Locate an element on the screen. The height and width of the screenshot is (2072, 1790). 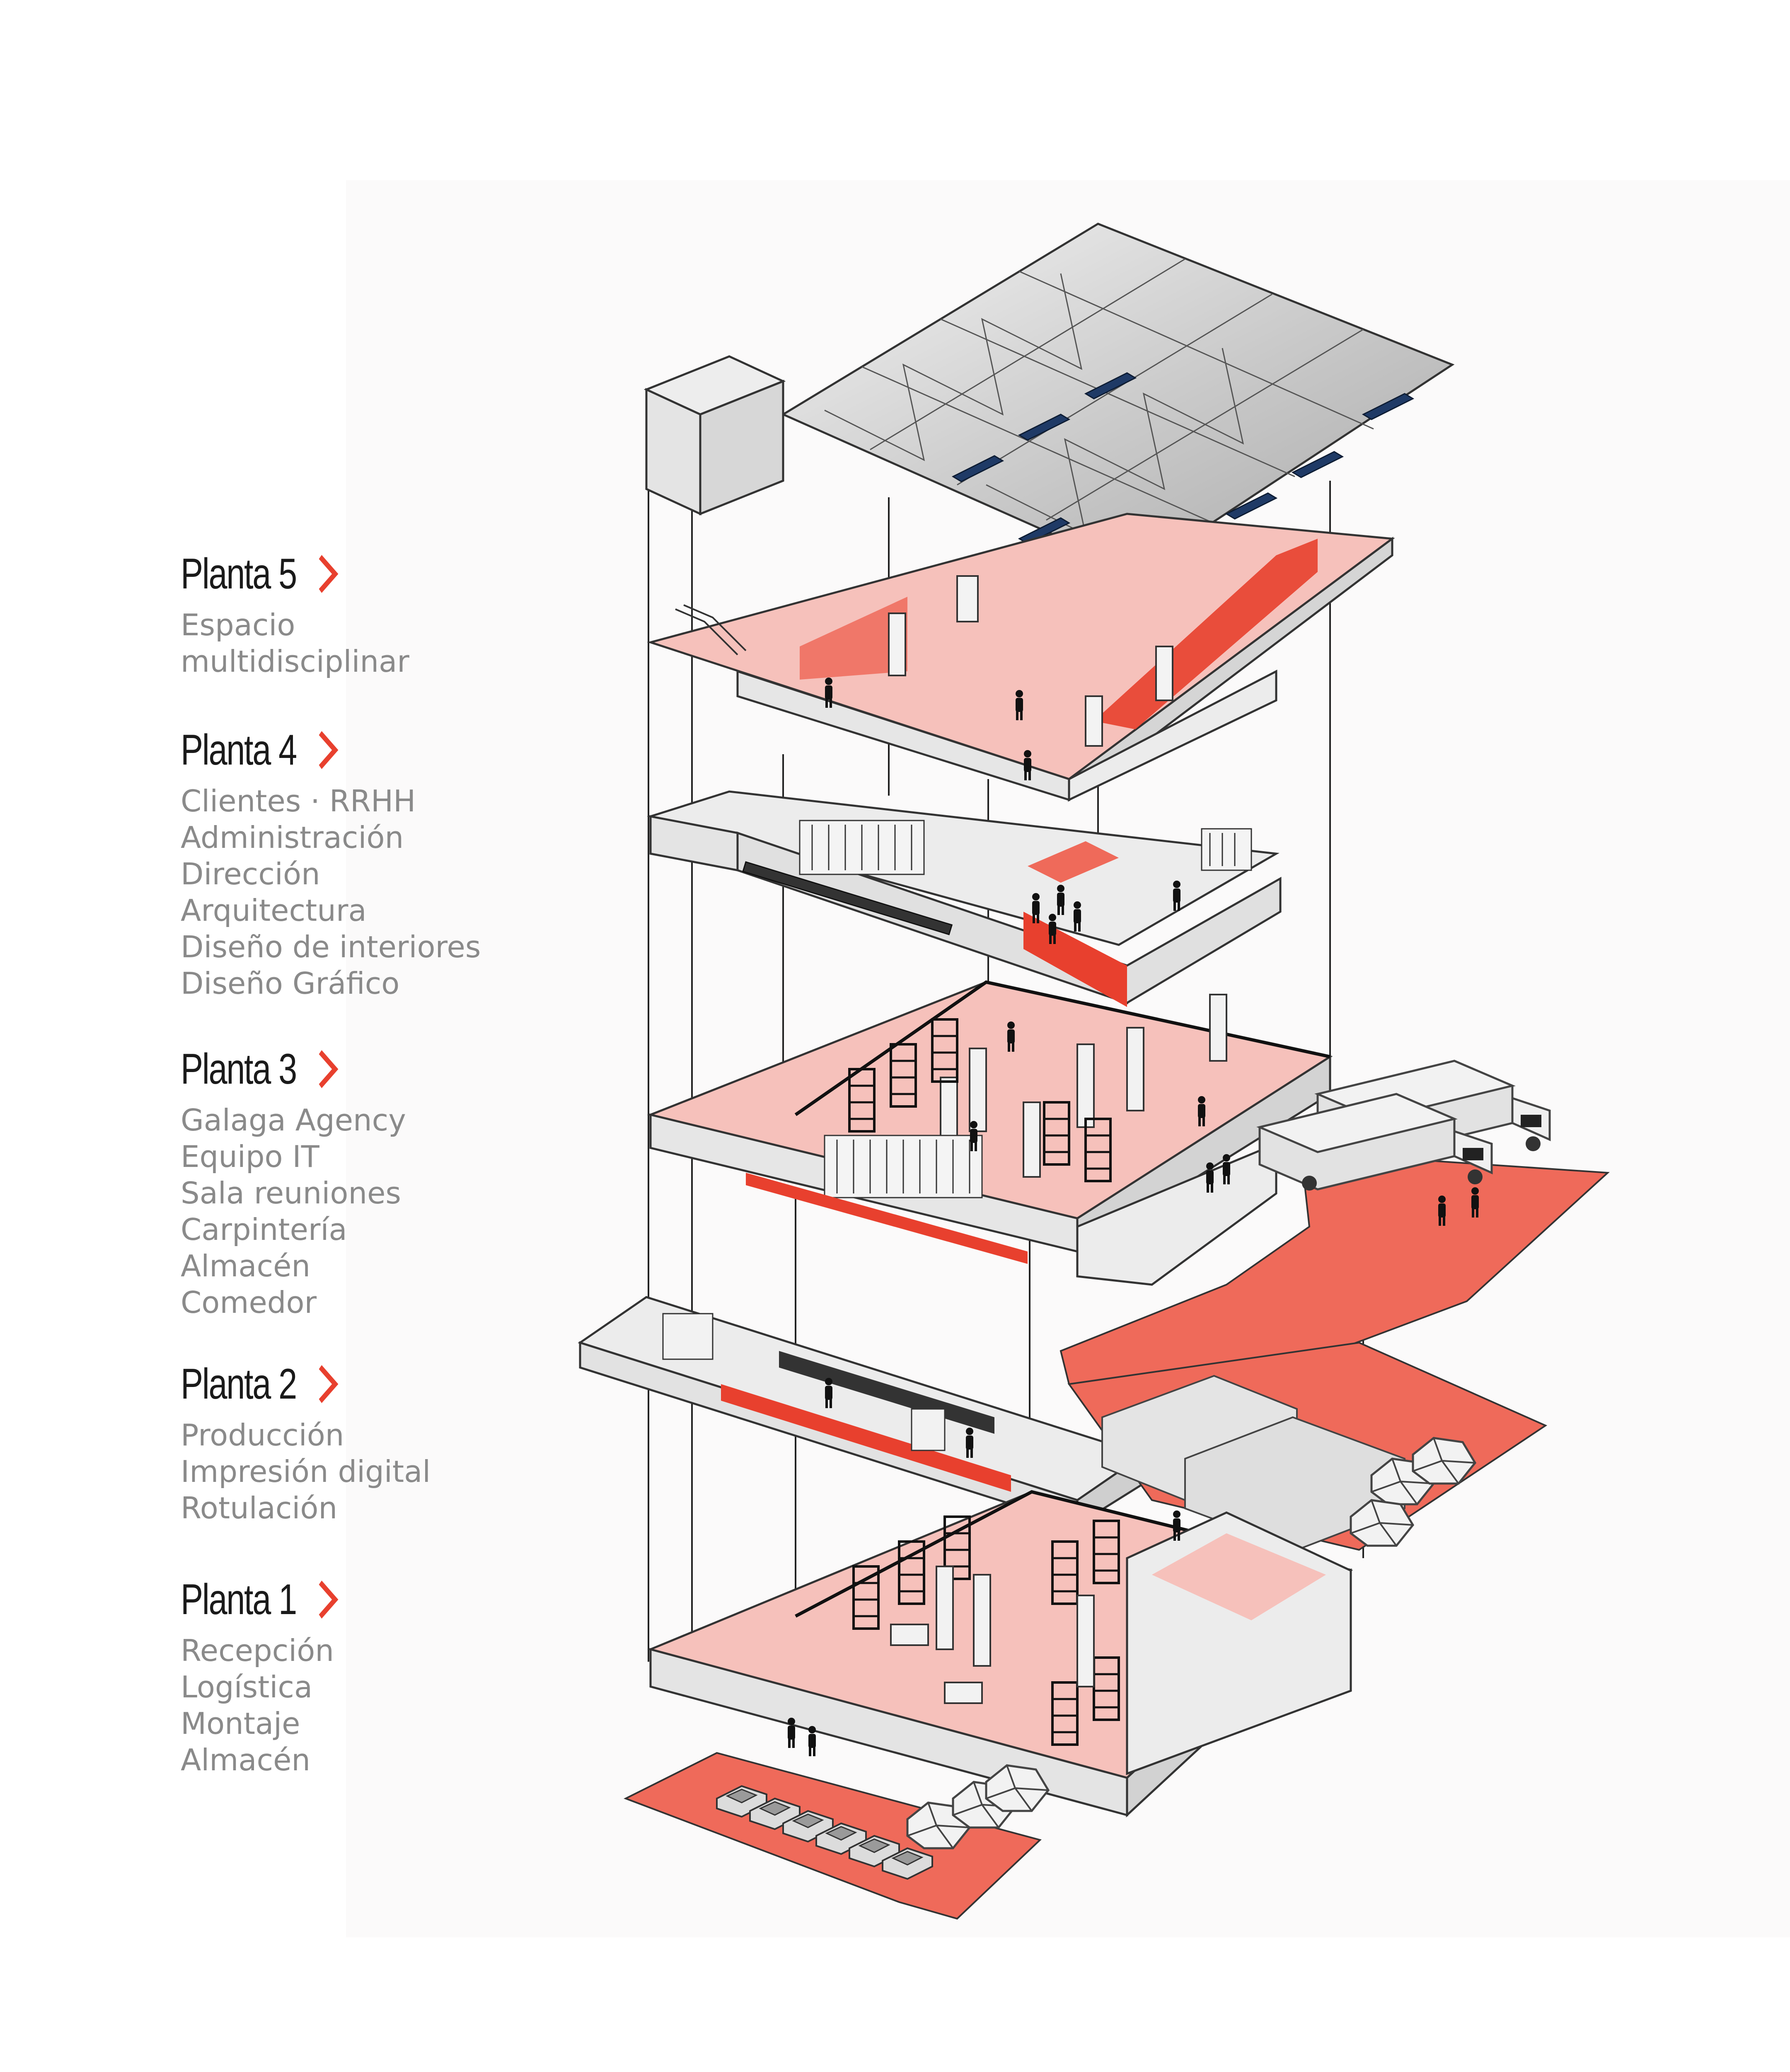
floor-use: Clientes · RRHH is located at coordinates (298, 801).